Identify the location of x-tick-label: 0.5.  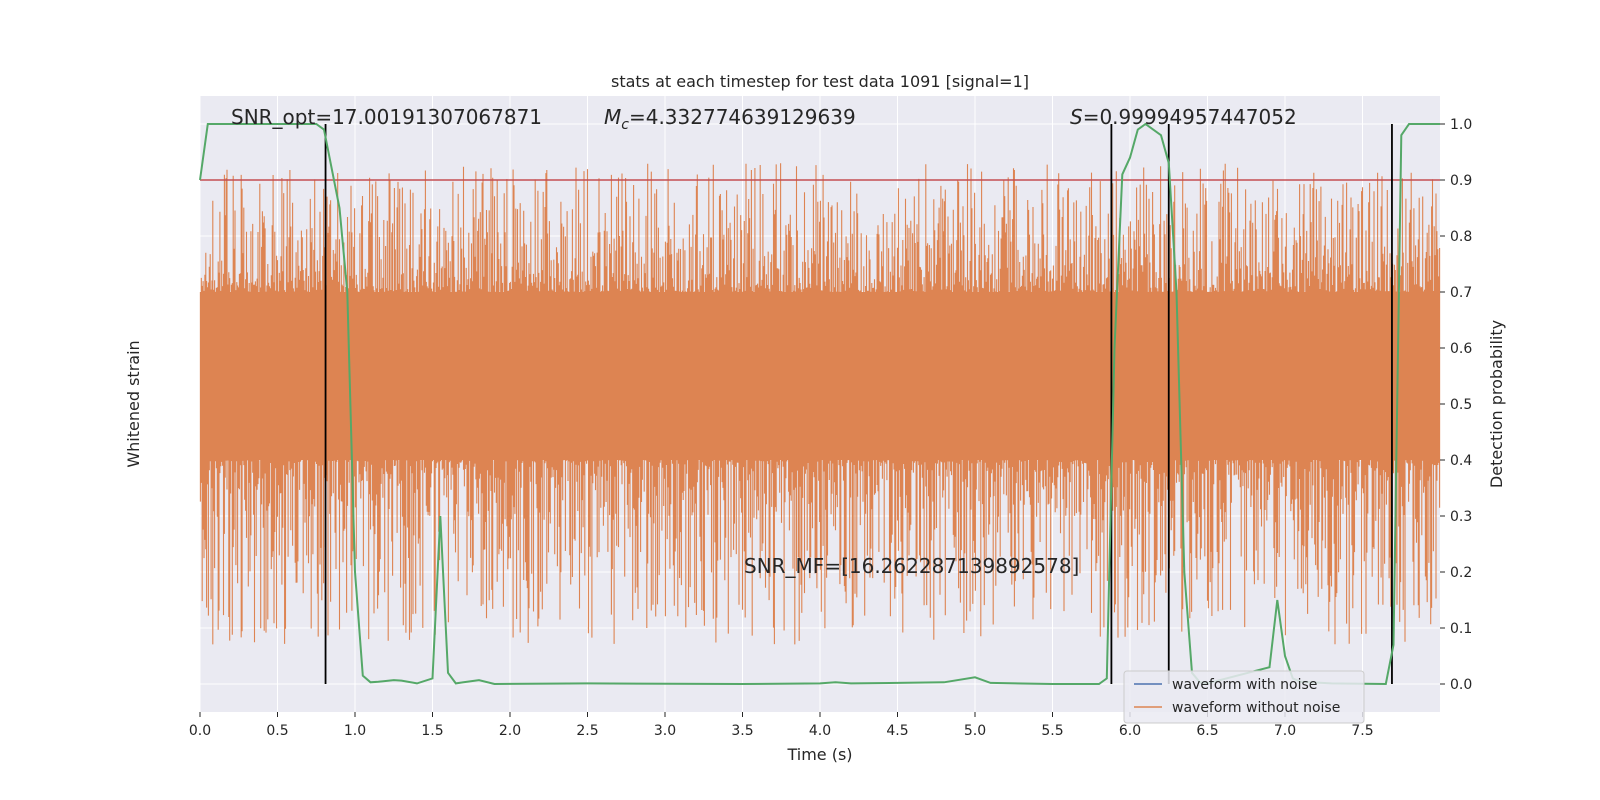
(277, 731).